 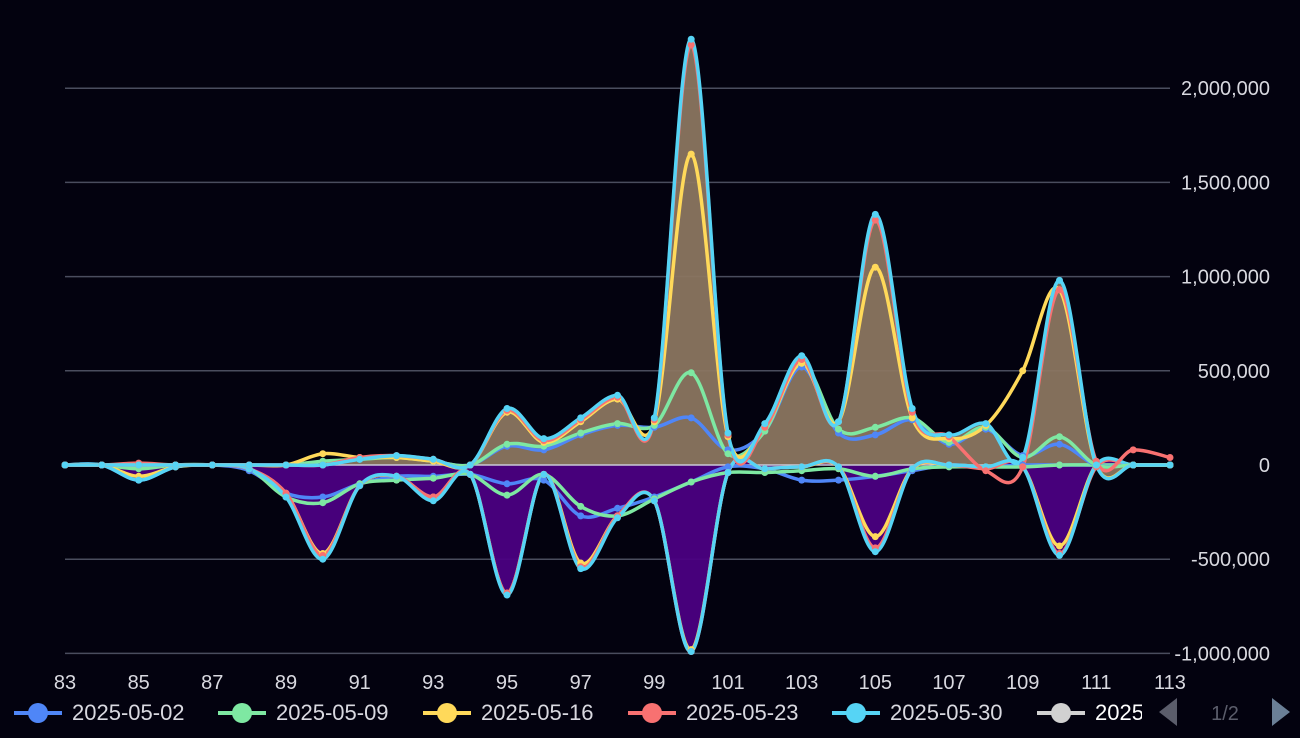 I want to click on legend-label: 2025-05-09, so click(x=332, y=712).